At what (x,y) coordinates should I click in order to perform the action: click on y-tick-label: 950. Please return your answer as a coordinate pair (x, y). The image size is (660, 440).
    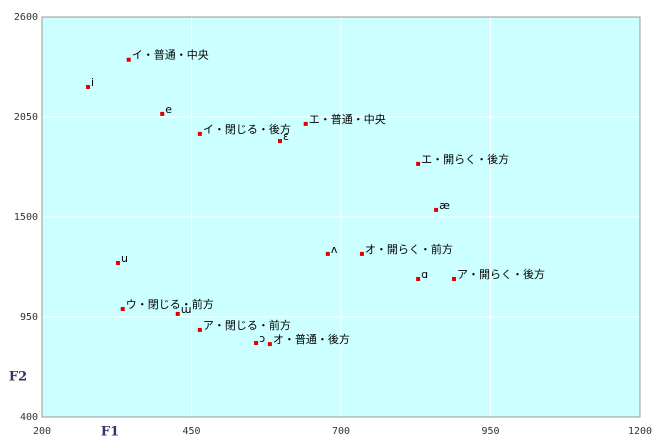
    Looking at the image, I should click on (29, 317).